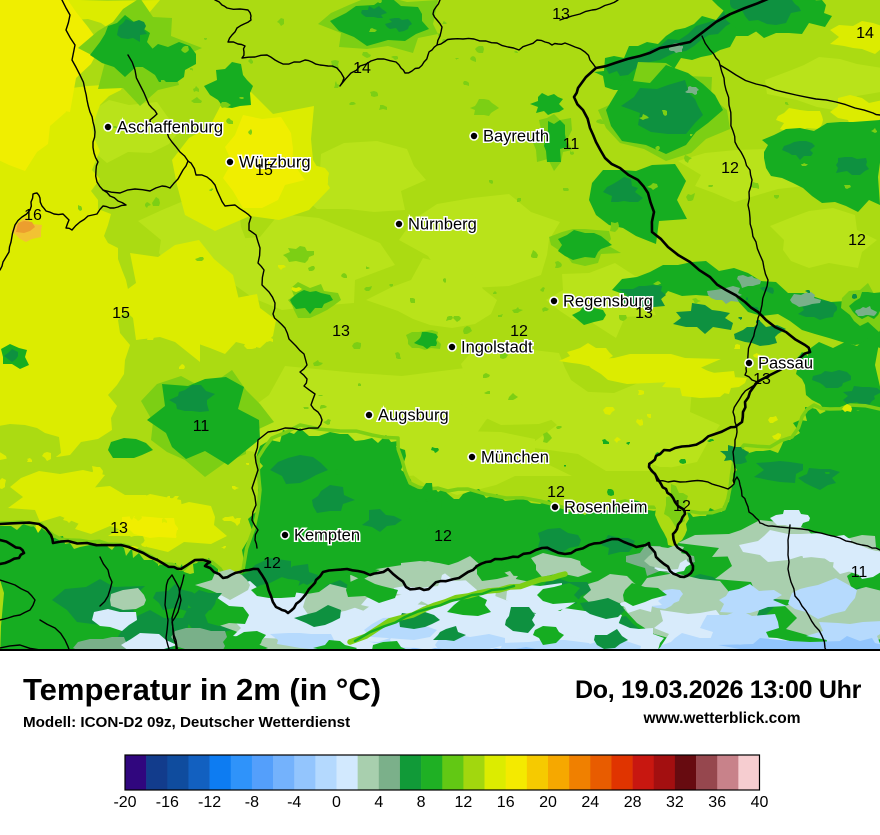  What do you see at coordinates (378, 802) in the screenshot?
I see `svg-text: 4` at bounding box center [378, 802].